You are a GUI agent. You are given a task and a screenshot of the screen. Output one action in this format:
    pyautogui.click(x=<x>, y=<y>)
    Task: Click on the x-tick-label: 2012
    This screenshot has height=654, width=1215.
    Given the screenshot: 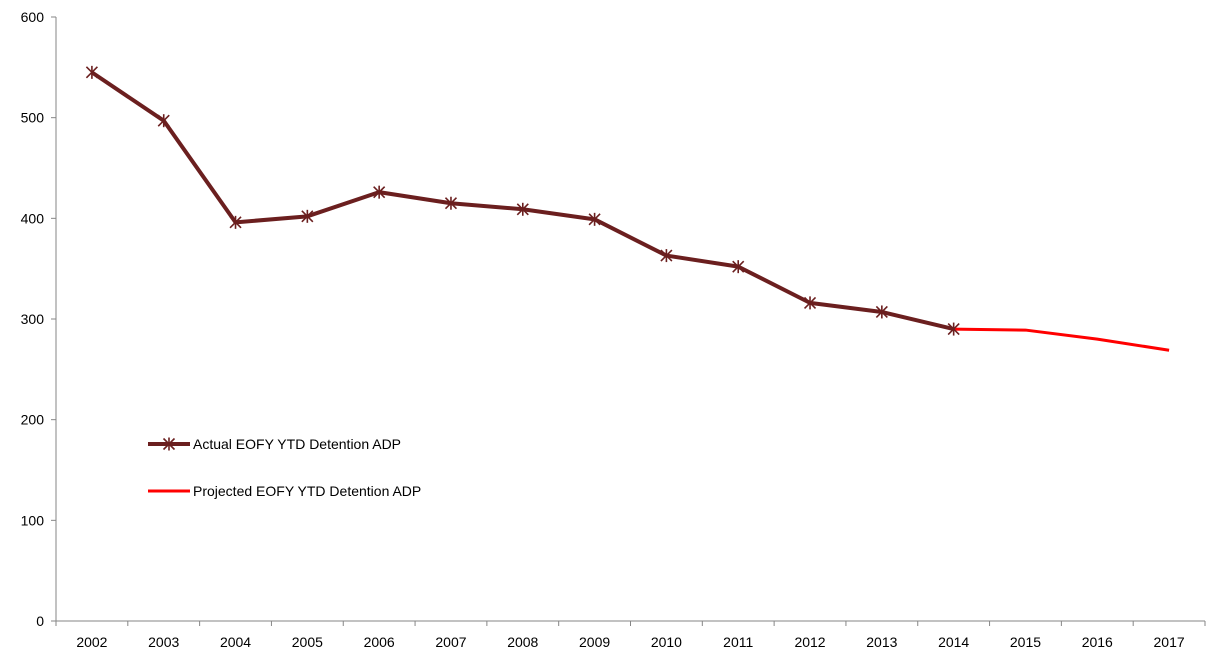 What is the action you would take?
    pyautogui.click(x=809, y=642)
    